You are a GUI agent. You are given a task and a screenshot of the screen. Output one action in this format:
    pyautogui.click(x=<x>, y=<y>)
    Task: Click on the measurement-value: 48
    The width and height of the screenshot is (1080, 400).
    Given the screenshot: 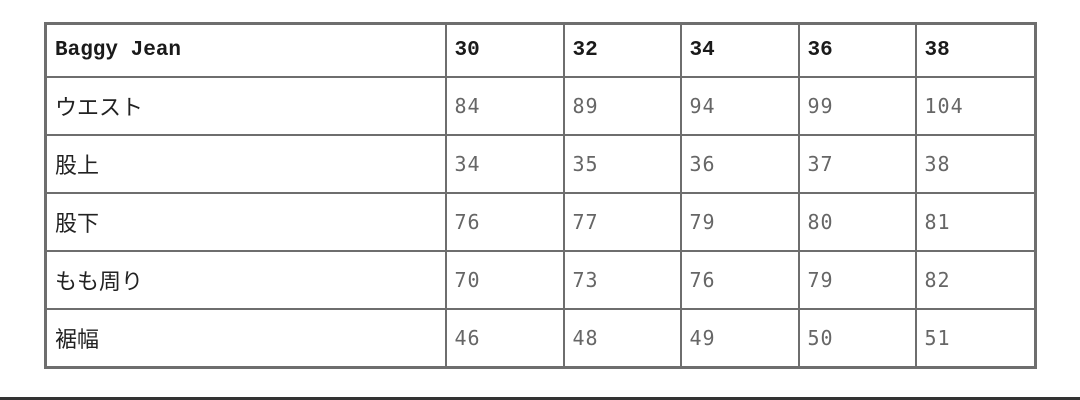 What is the action you would take?
    pyautogui.click(x=622, y=338)
    